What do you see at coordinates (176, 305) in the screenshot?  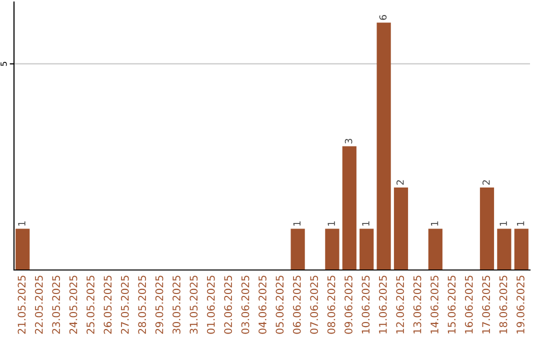 I see `x-tick-label: 30.05.2025` at bounding box center [176, 305].